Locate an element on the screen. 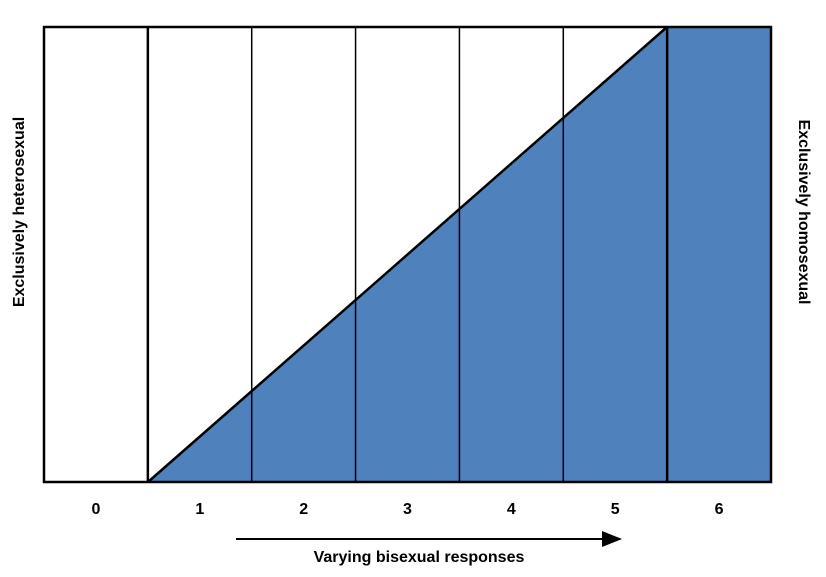 The image size is (826, 577). scale-label: 4 is located at coordinates (511, 509).